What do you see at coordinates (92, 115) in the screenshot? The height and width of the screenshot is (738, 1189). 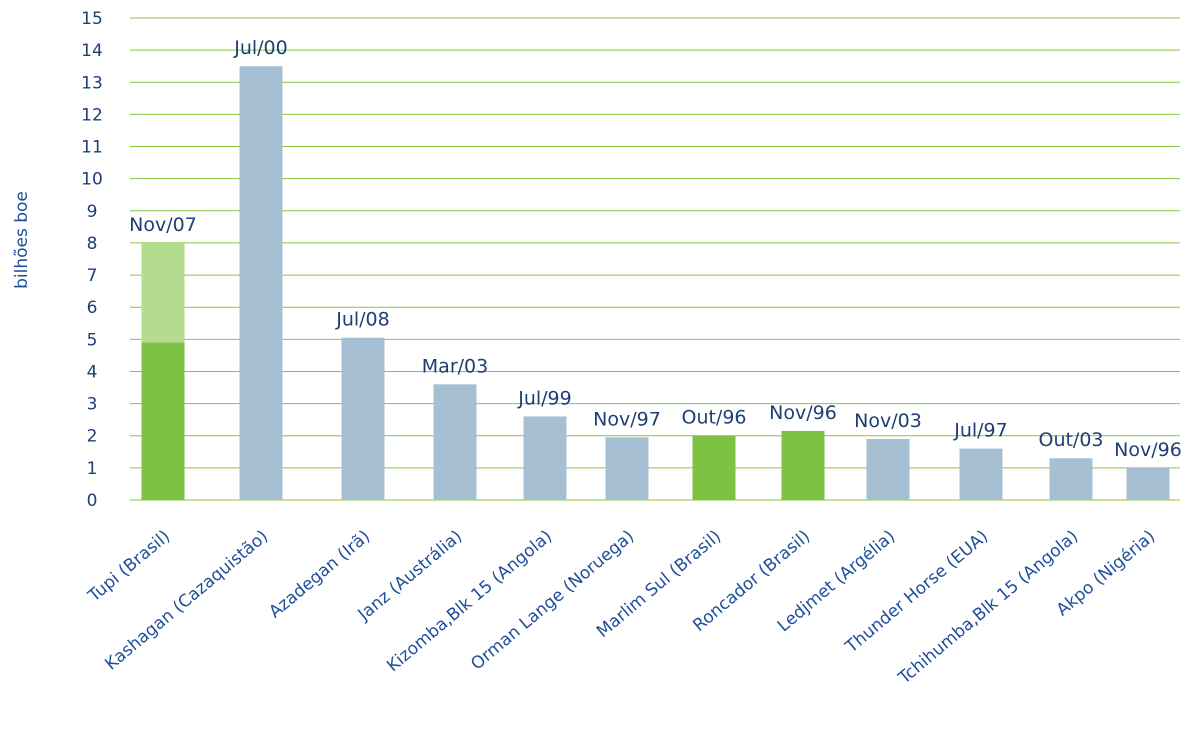 I see `y-tick-label: 12` at bounding box center [92, 115].